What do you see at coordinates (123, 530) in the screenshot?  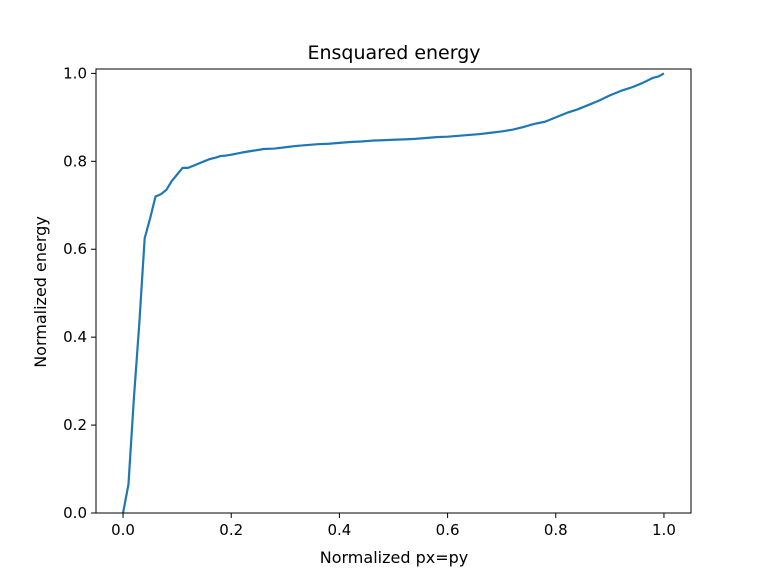 I see `x-tick-label: 0.0` at bounding box center [123, 530].